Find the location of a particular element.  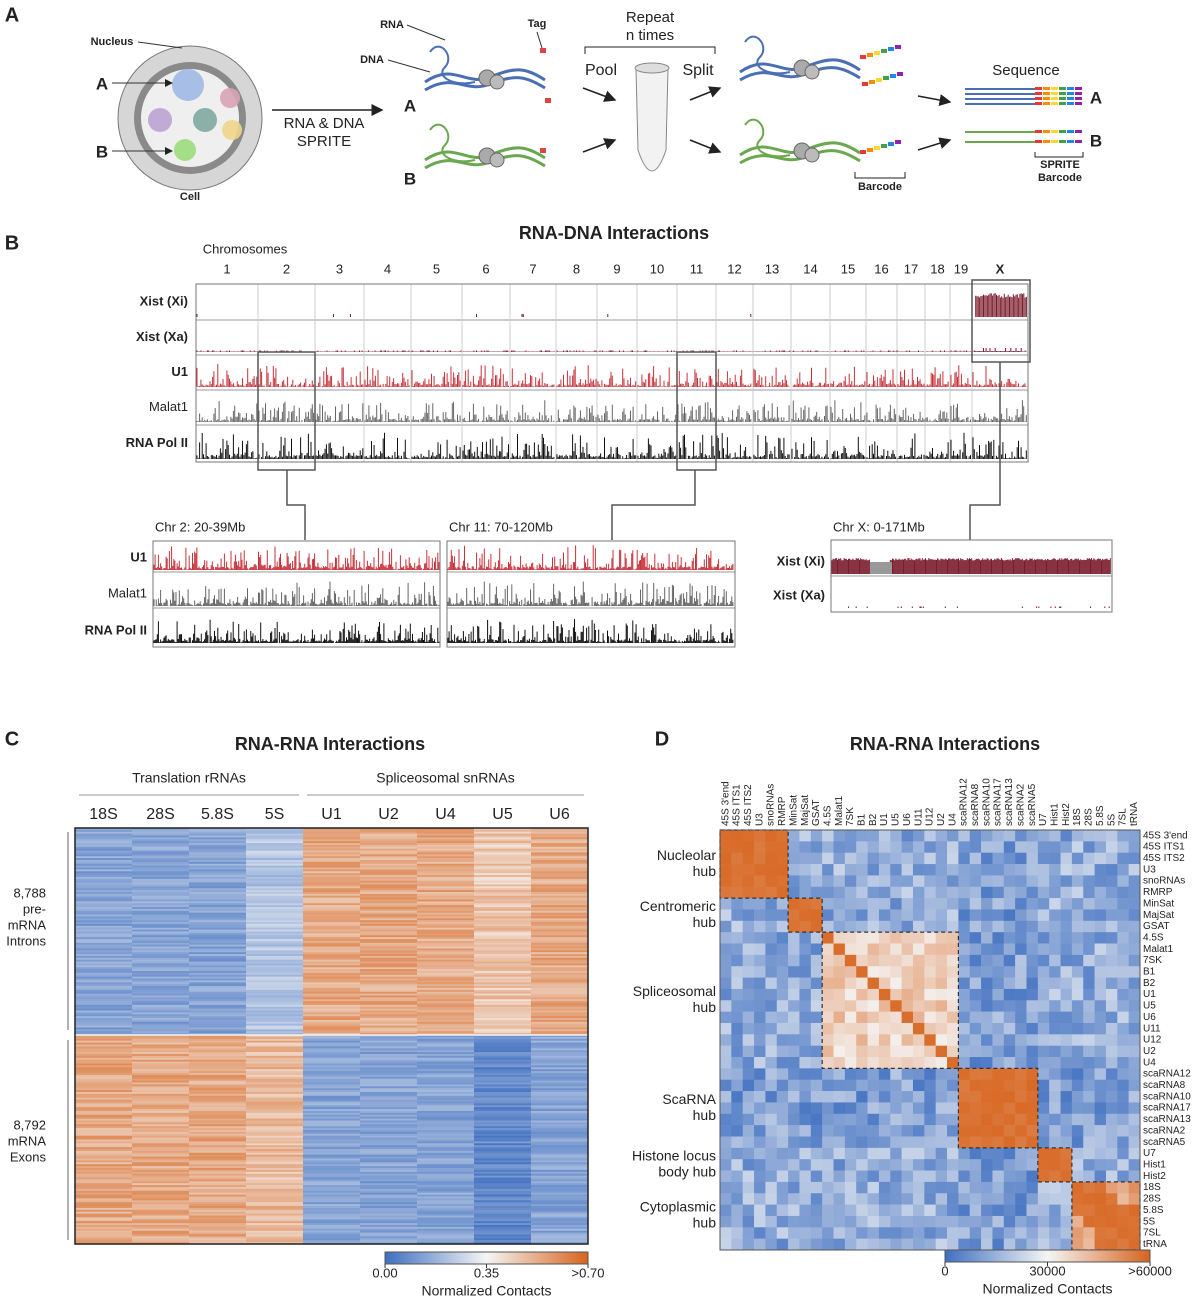

row-label: U1 is located at coordinates (1149, 994).